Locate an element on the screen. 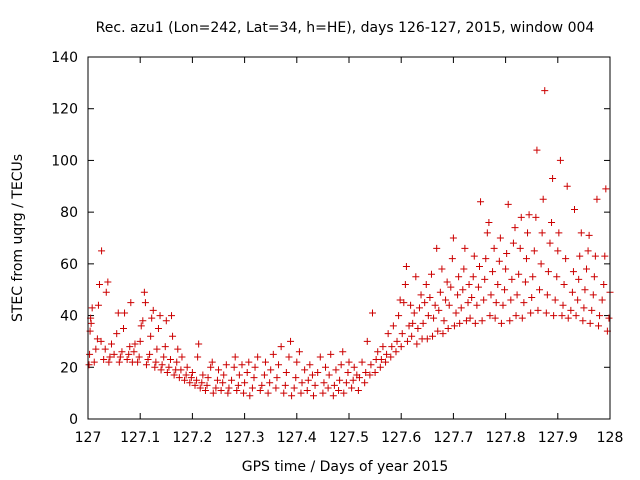 The width and height of the screenshot is (640, 480). x-axis-label: GPS time / Days of year 2015 is located at coordinates (345, 467).